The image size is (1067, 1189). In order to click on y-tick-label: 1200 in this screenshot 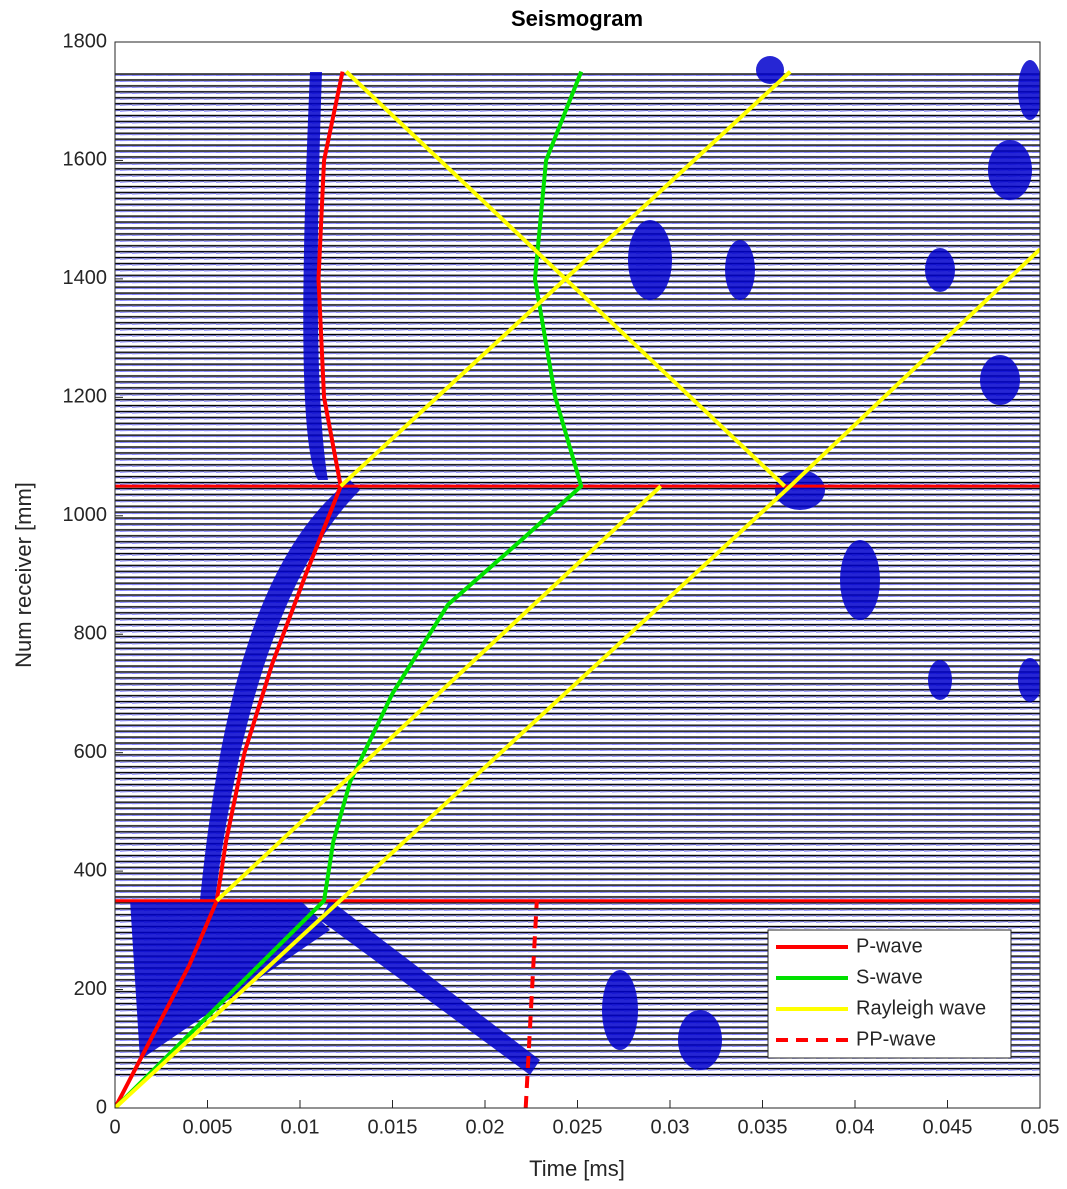, I will do `click(85, 397)`.